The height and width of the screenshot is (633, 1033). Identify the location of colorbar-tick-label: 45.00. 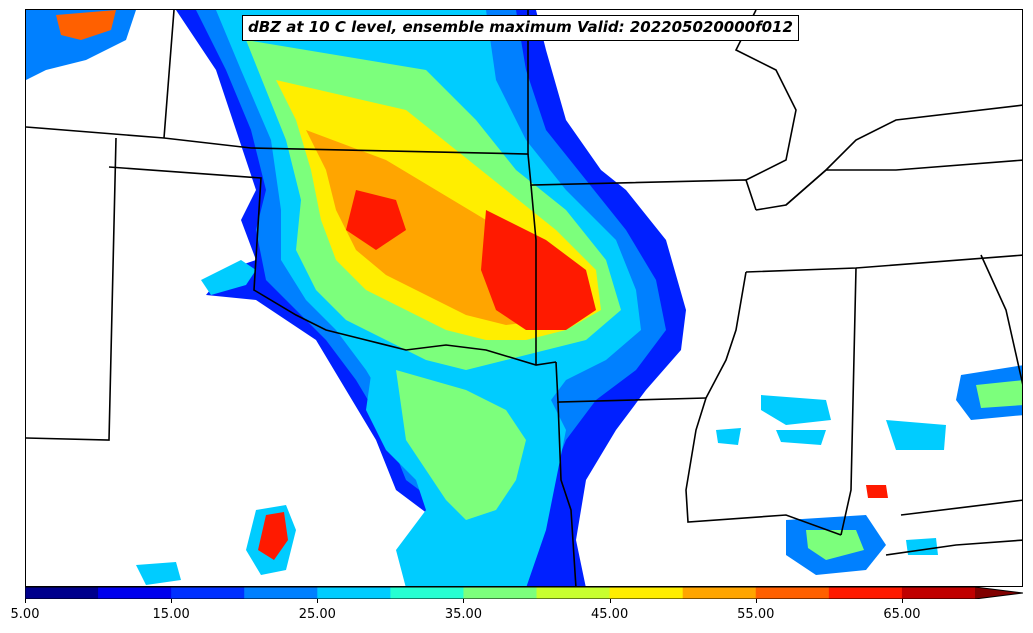
(610, 614).